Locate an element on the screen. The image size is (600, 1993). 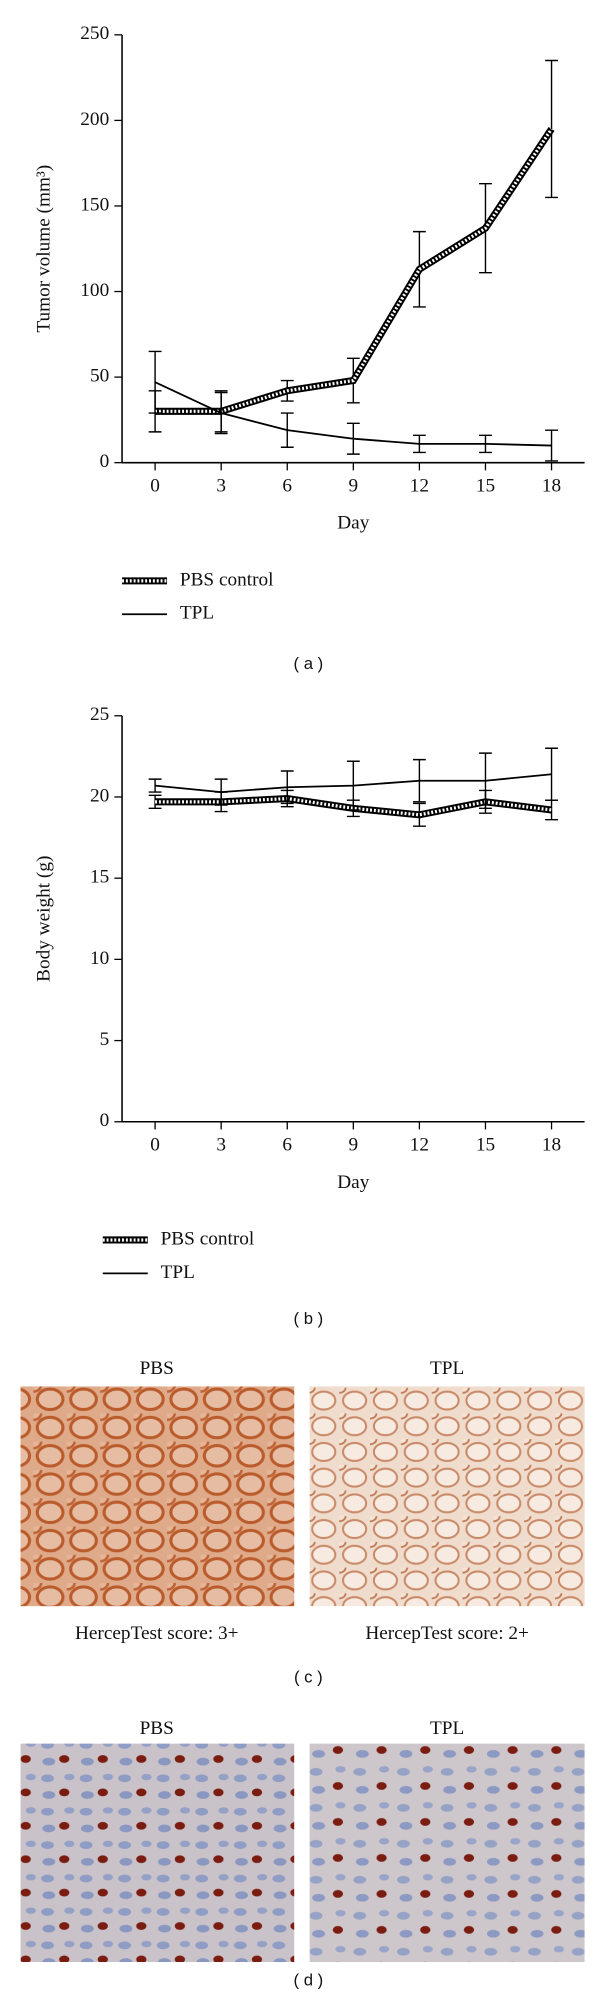
image-score: HercepTest score: 3+ is located at coordinates (157, 1633).